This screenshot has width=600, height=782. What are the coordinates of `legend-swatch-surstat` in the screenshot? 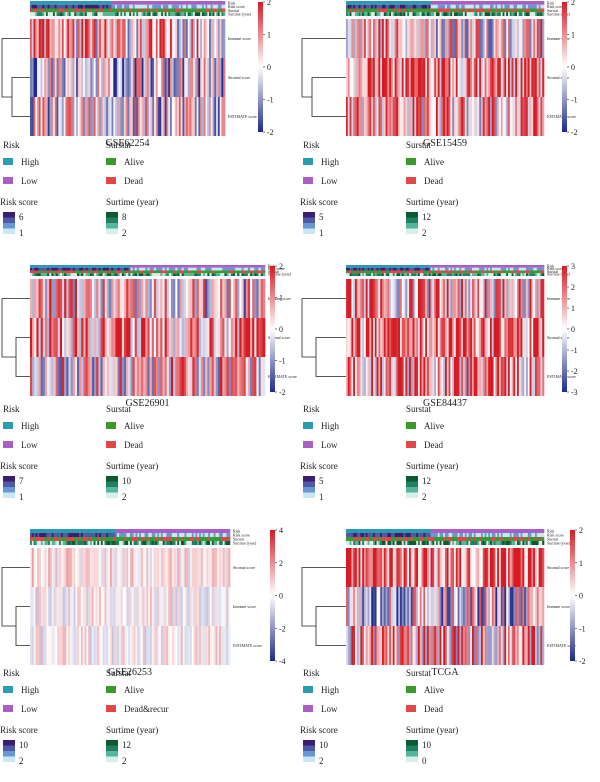 It's located at (411, 708).